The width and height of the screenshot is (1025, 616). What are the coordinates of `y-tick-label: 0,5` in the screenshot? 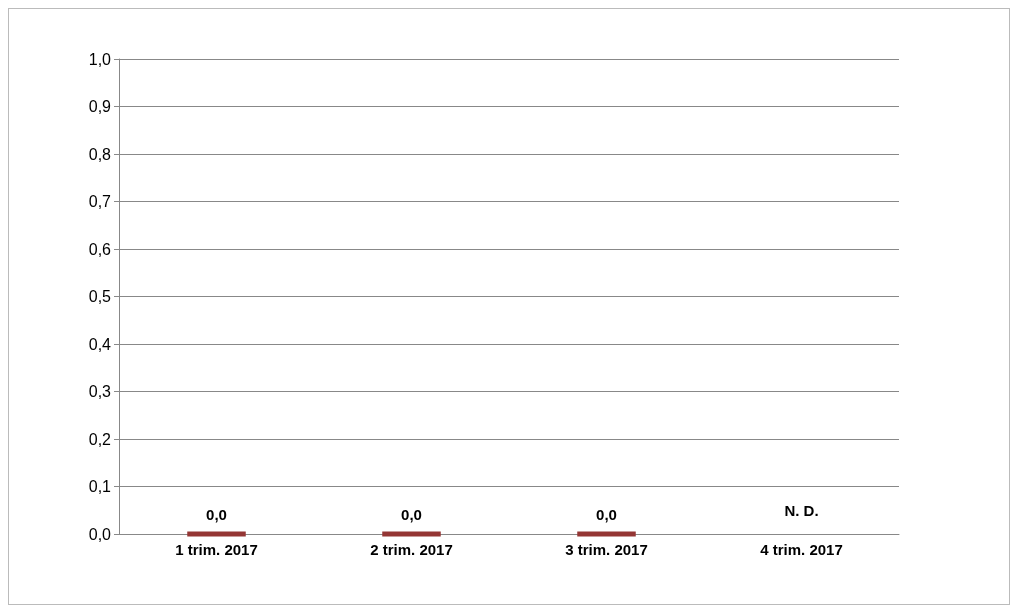 It's located at (100, 296).